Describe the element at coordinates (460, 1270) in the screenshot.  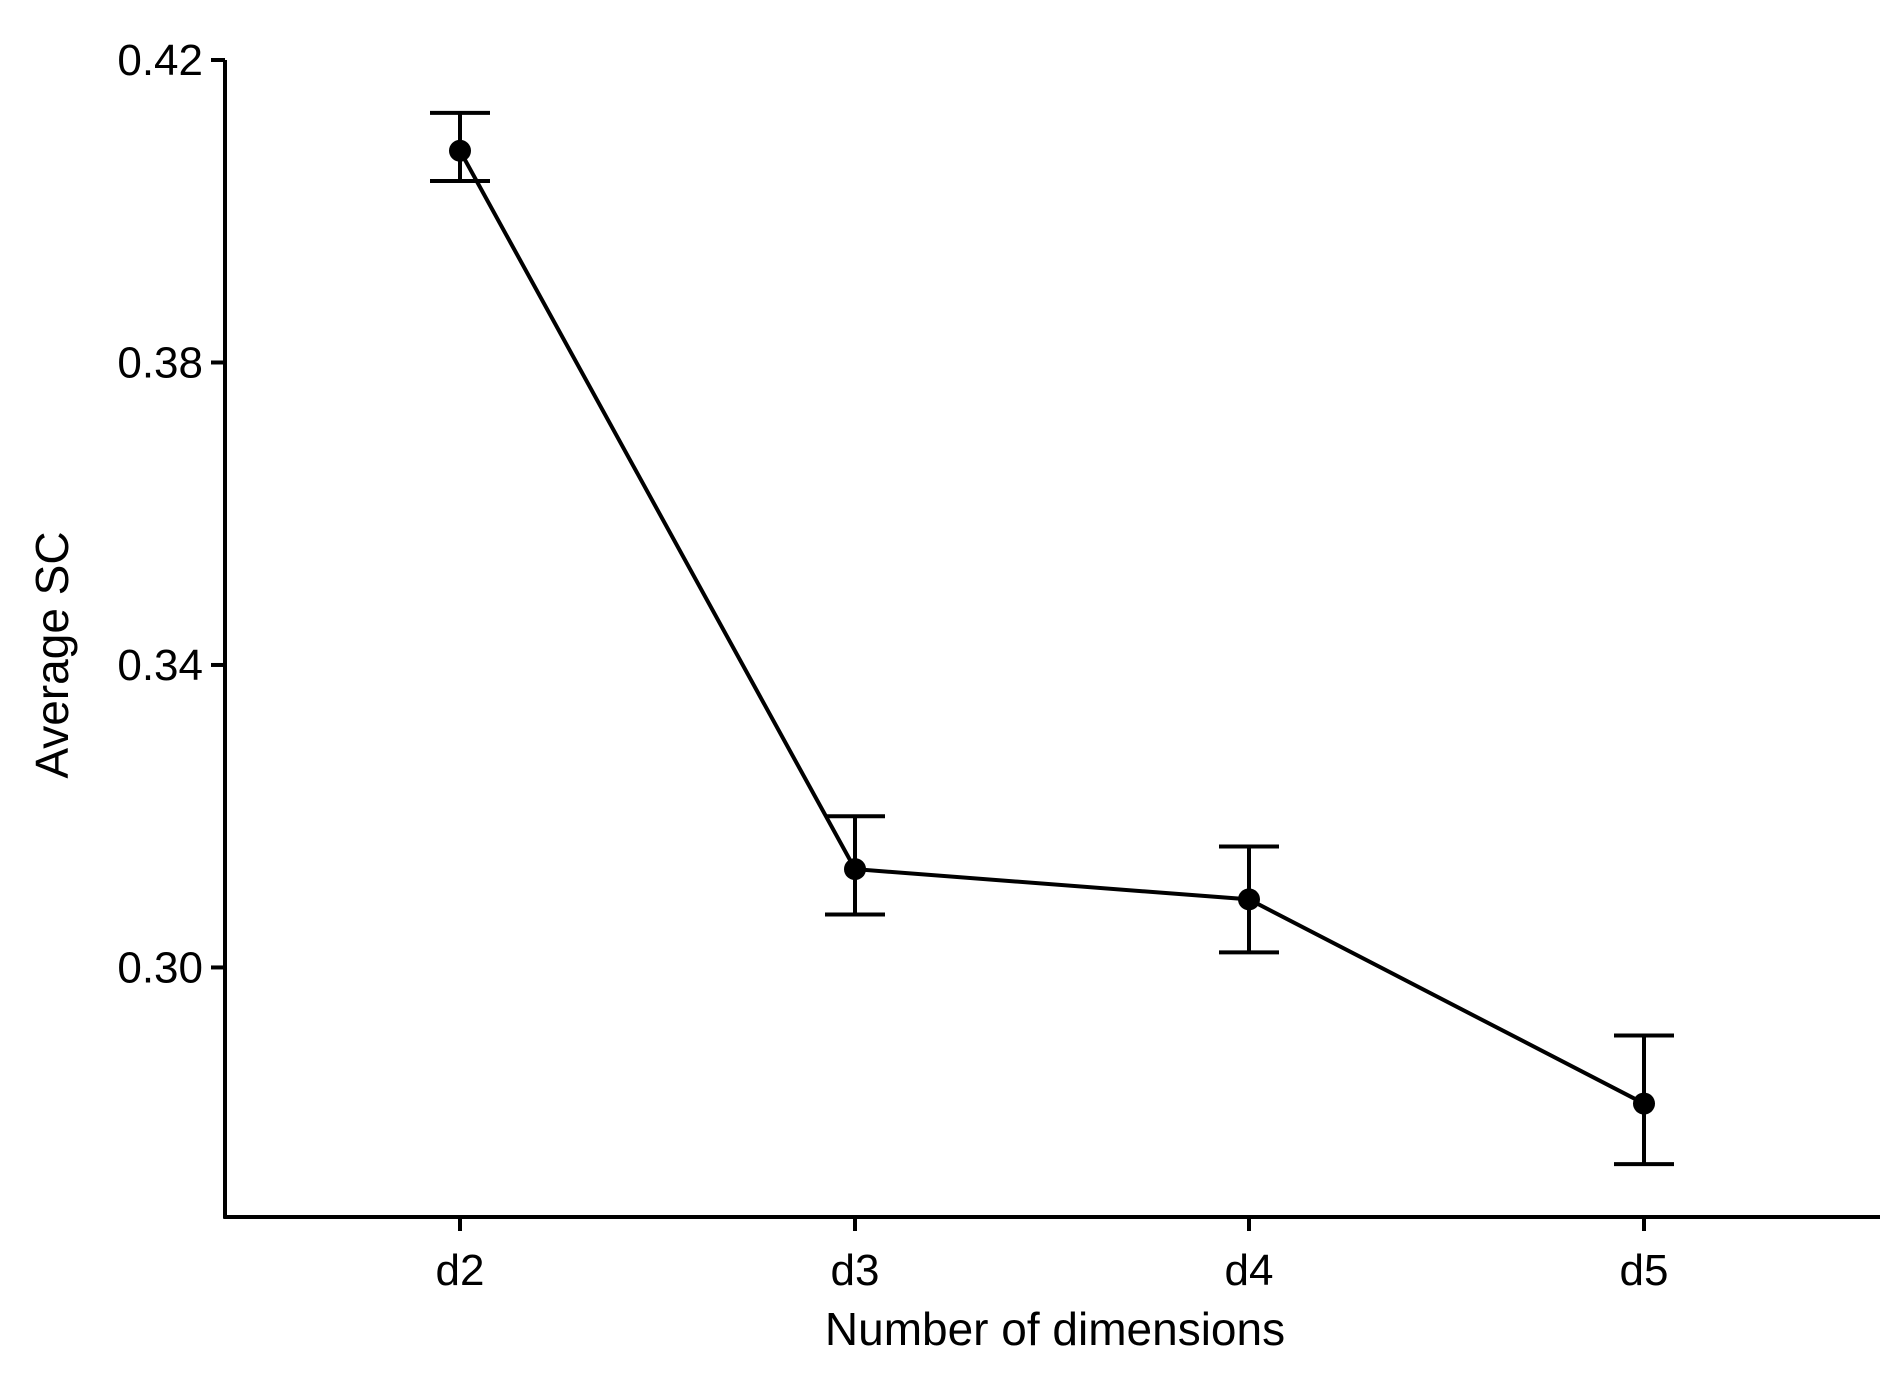
I see `x-tick-label: d2` at that location.